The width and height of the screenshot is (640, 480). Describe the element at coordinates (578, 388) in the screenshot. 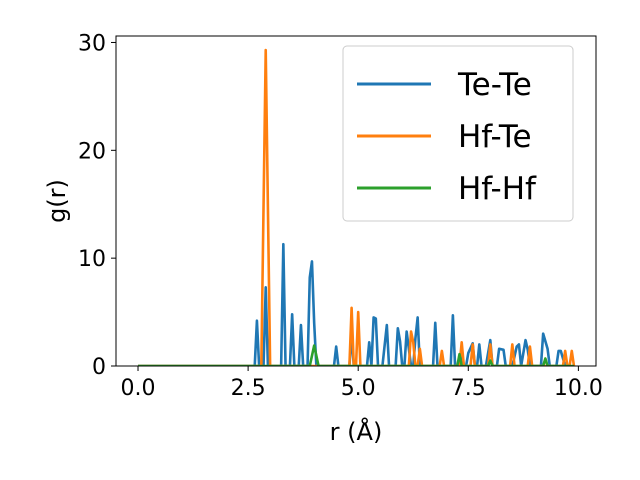

I see `x-tick-label: 10.0` at that location.